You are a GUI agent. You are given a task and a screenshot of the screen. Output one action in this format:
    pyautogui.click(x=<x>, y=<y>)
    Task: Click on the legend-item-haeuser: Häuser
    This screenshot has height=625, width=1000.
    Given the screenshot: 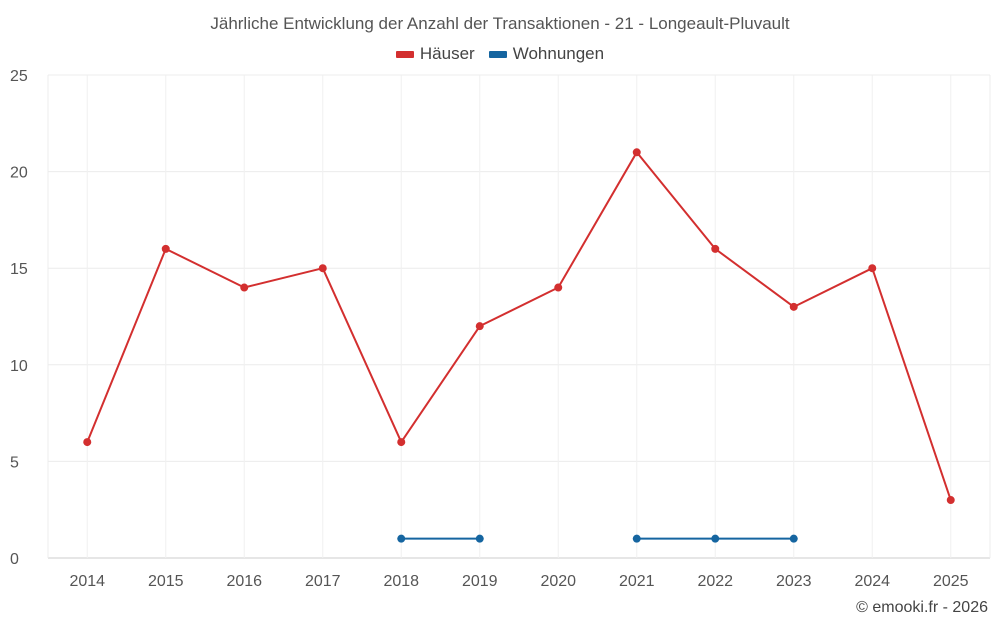 What is the action you would take?
    pyautogui.click(x=435, y=54)
    